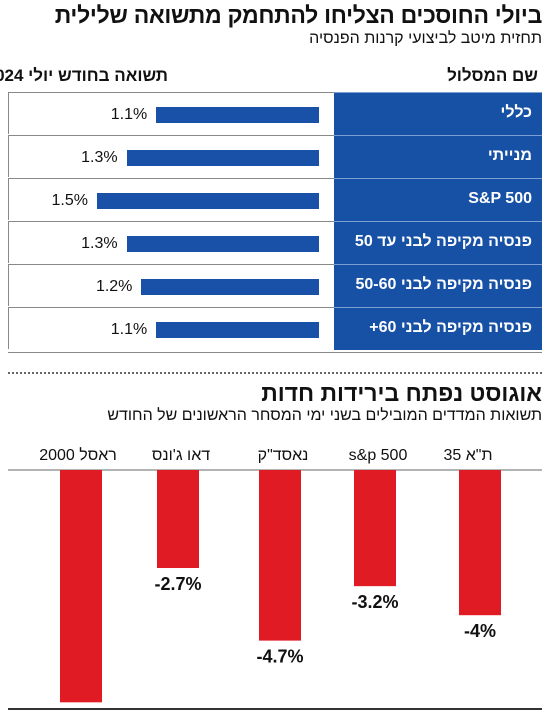 The width and height of the screenshot is (550, 716). I want to click on category-label: s&p 500, so click(378, 455).